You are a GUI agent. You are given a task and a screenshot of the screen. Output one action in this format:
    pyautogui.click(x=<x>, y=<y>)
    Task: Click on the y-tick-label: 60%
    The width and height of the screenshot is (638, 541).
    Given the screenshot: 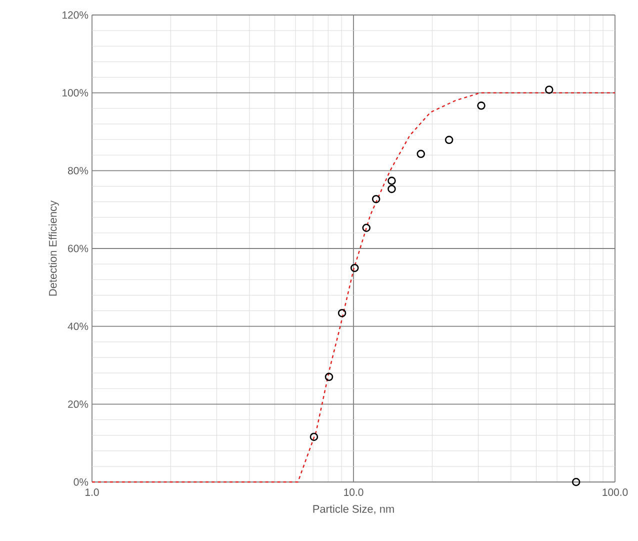 What is the action you would take?
    pyautogui.click(x=78, y=248)
    